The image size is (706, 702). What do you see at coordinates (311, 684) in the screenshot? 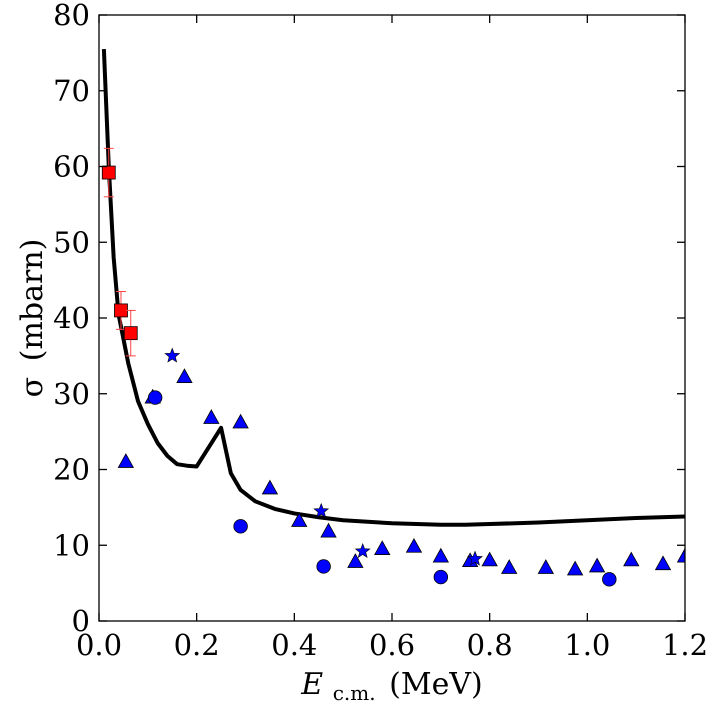
I see `x-axis-variable: E` at bounding box center [311, 684].